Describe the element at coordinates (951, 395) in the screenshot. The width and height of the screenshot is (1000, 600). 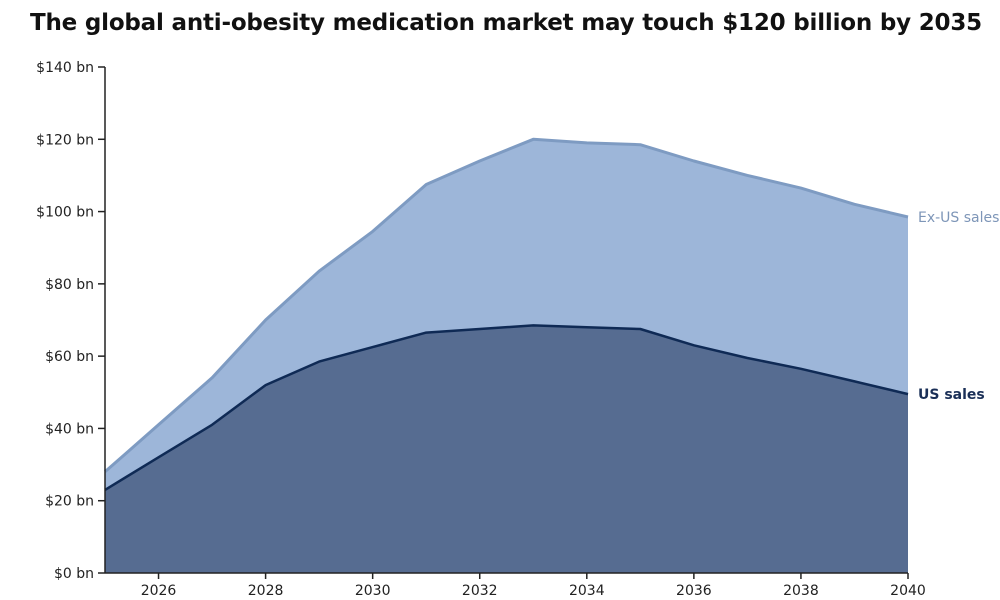
I see `series-label-us-sales: US sales` at that location.